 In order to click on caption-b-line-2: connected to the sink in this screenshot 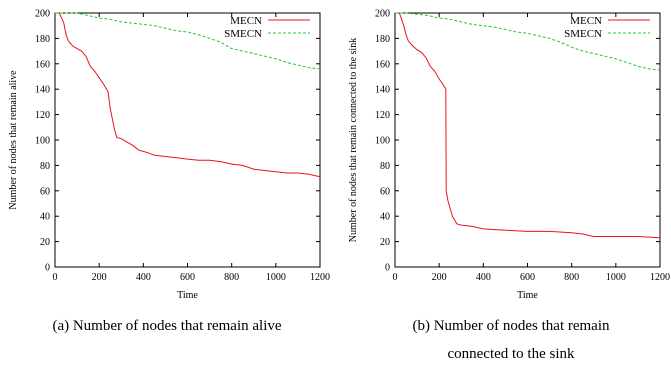, I will do `click(511, 354)`.